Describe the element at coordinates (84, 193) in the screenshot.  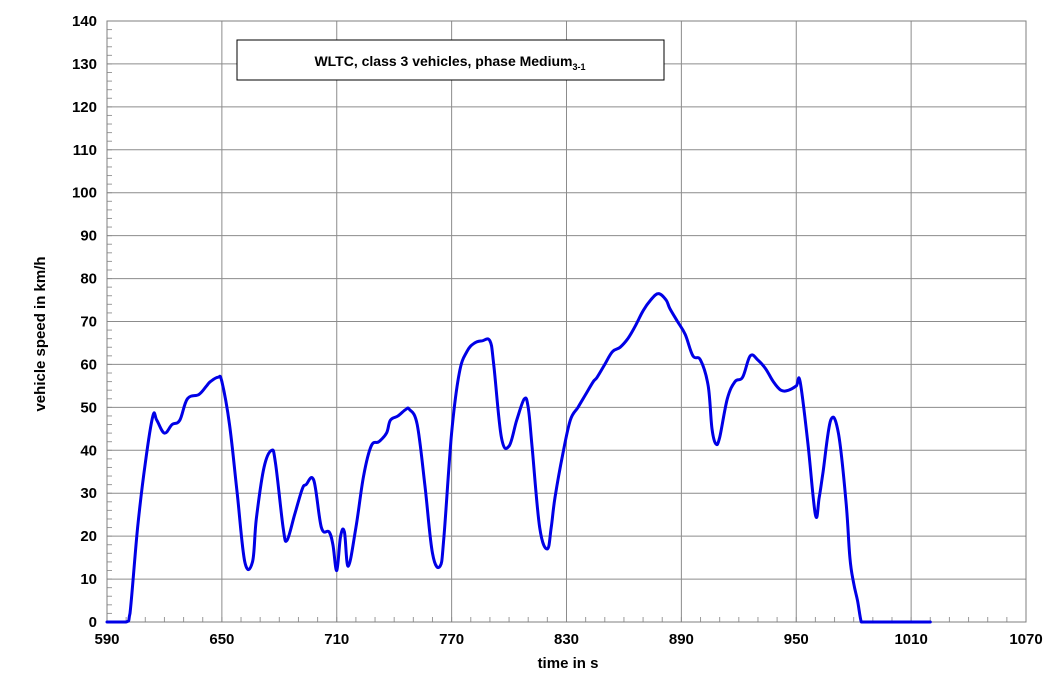
I see `y-tick-label: 100` at that location.